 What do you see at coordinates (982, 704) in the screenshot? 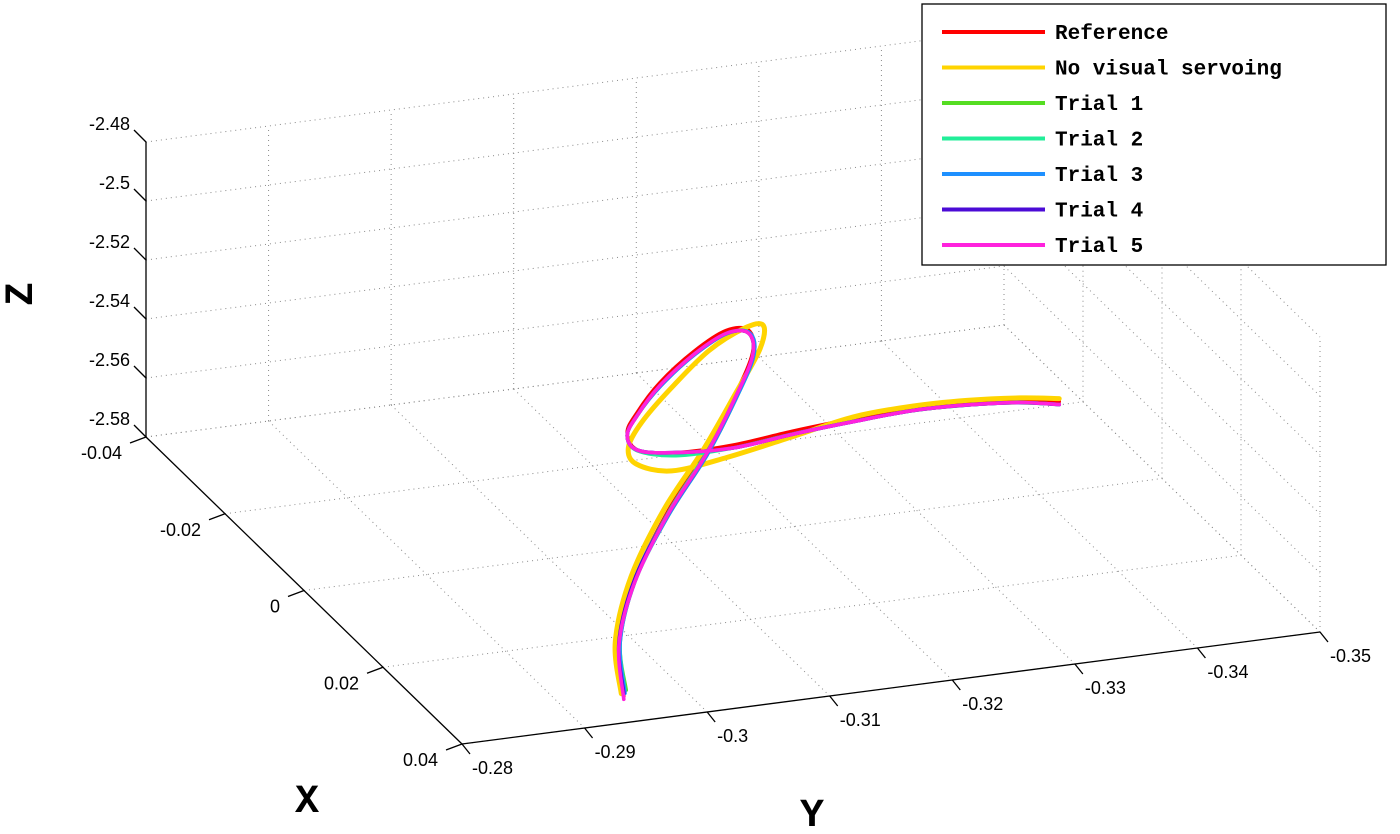
I see `y-tick-label: -0.32` at bounding box center [982, 704].